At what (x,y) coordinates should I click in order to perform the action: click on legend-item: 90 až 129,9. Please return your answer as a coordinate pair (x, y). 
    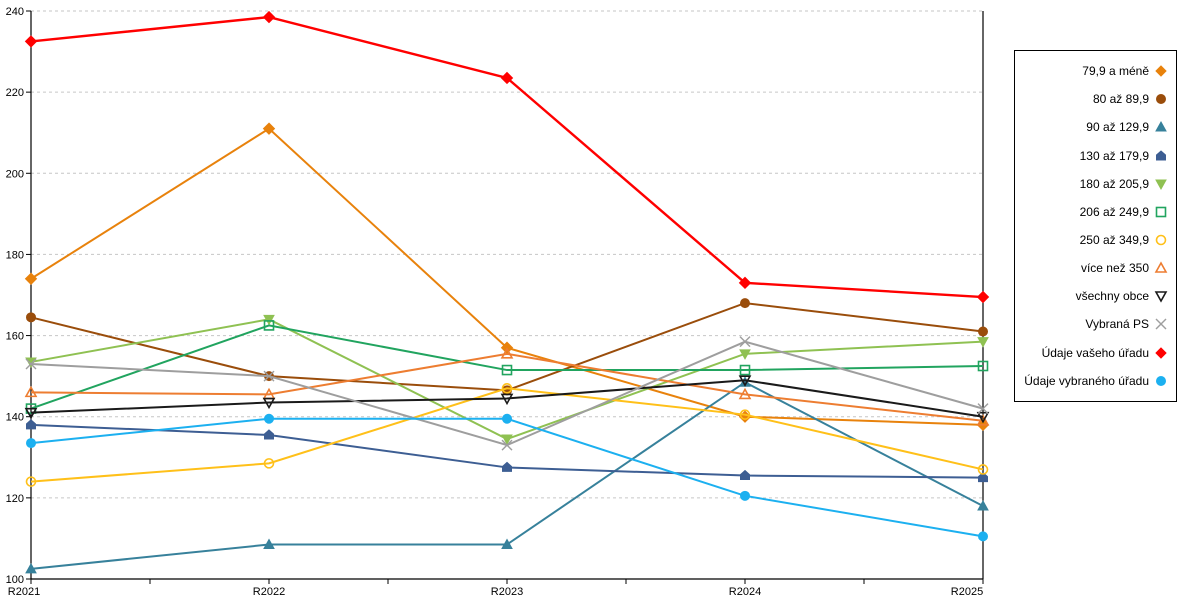
    Looking at the image, I should click on (1093, 127).